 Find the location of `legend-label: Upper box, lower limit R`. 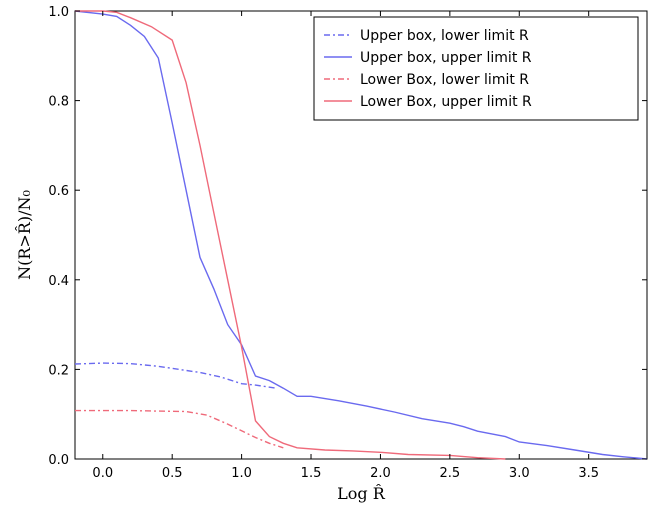

legend-label: Upper box, lower limit R is located at coordinates (444, 36).